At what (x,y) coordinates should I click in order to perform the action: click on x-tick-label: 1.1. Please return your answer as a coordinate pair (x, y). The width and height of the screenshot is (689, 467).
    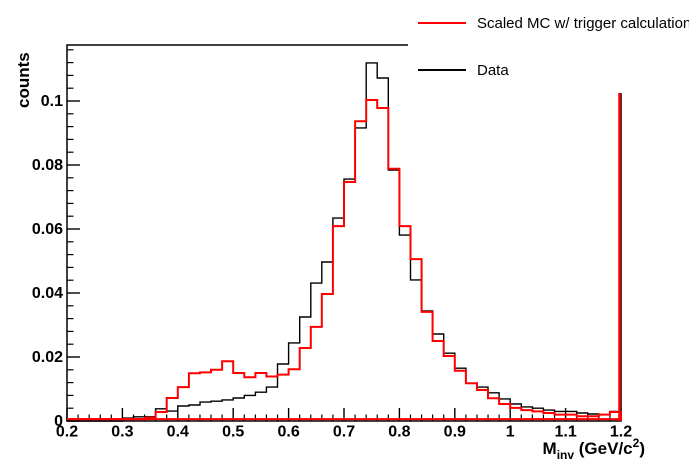
    Looking at the image, I should click on (565, 431).